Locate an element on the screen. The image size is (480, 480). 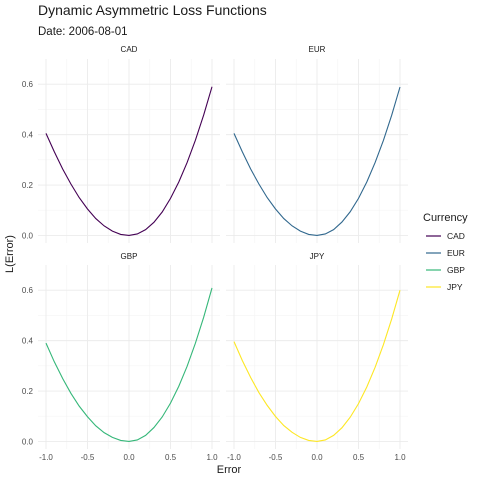
legend-title: Currency is located at coordinates (445, 218).